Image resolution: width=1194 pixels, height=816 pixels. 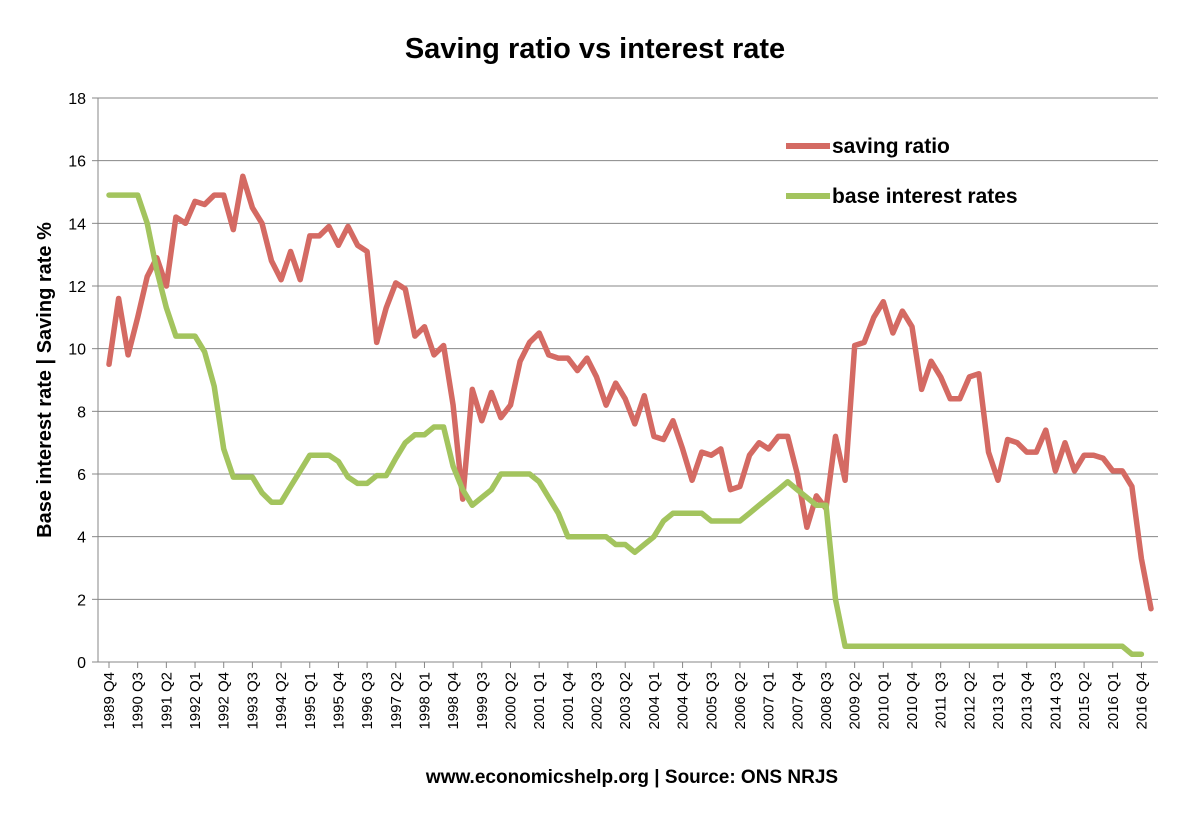 What do you see at coordinates (1113, 701) in the screenshot?
I see `x-tick-label: 2016 Q1` at bounding box center [1113, 701].